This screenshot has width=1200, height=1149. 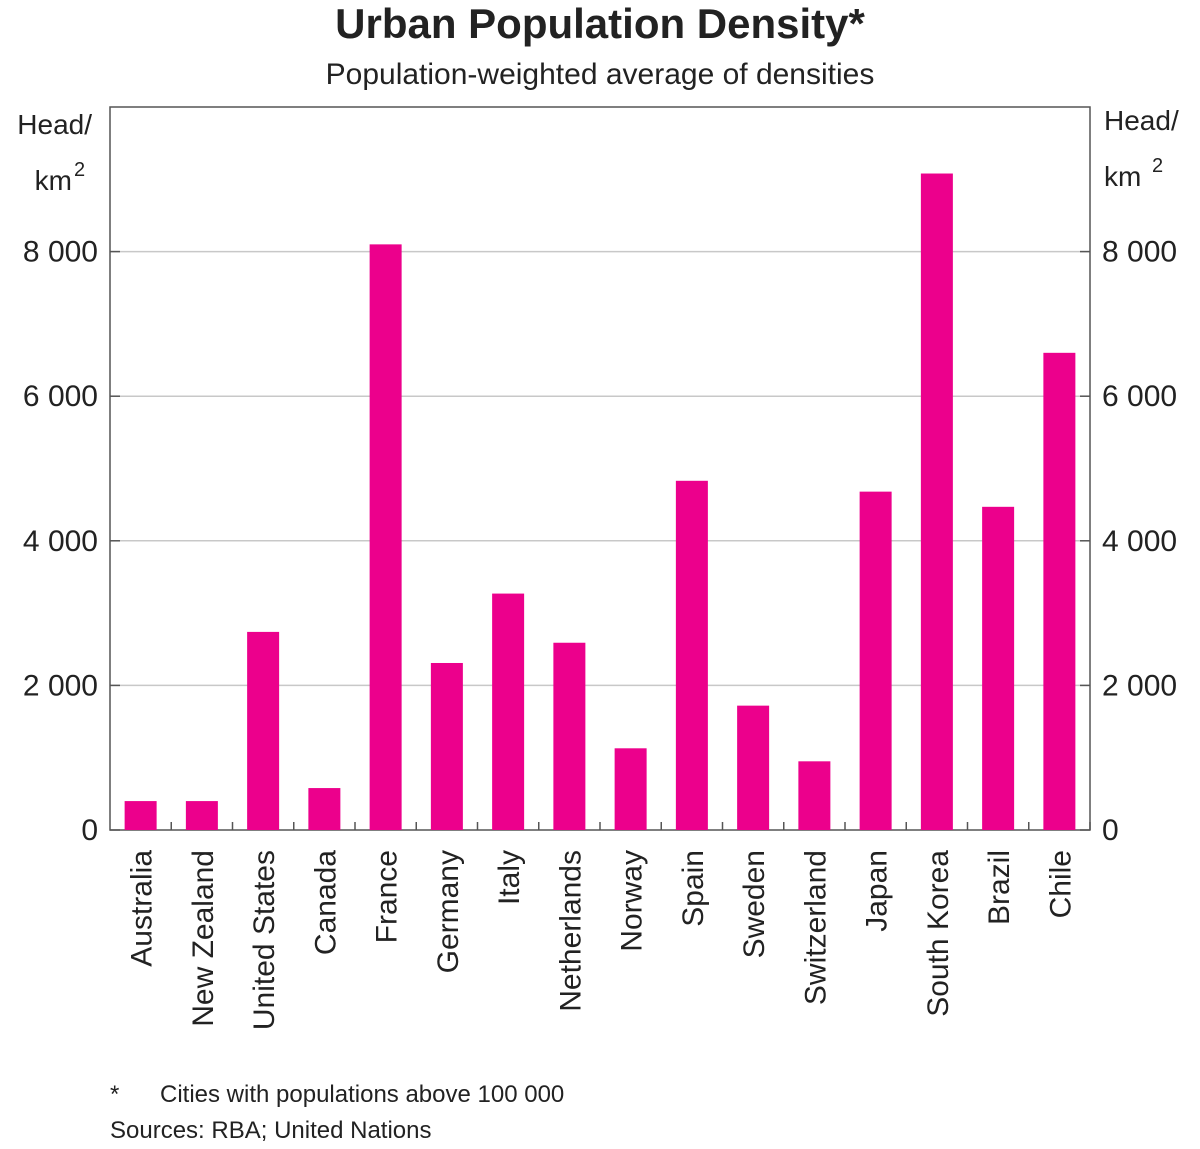 What do you see at coordinates (1139, 396) in the screenshot?
I see `y2-tick-label: 6 000` at bounding box center [1139, 396].